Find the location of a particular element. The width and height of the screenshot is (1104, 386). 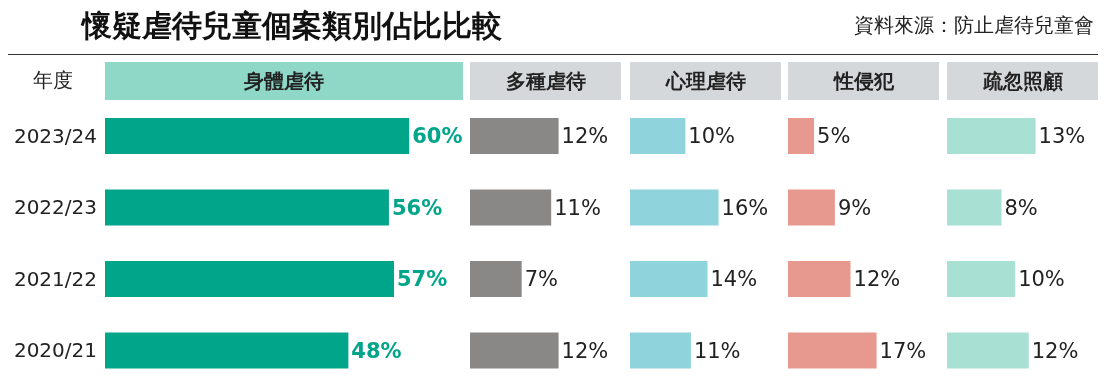

chart-title: 心理虐待 is located at coordinates (705, 81).